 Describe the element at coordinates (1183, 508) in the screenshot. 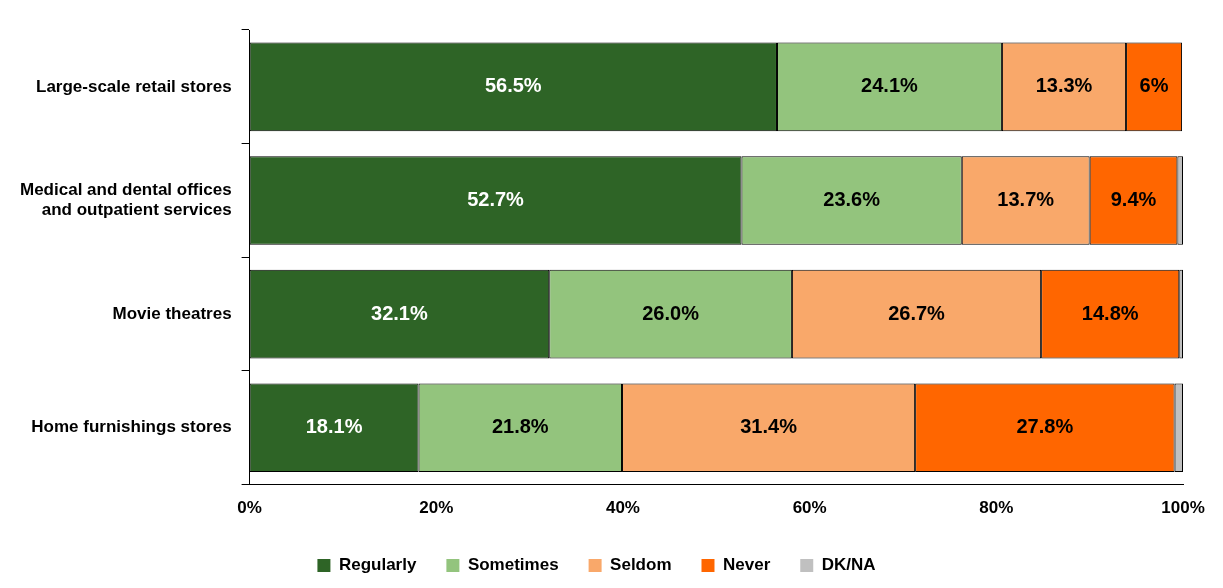

I see `x-tick-label: 100%` at that location.